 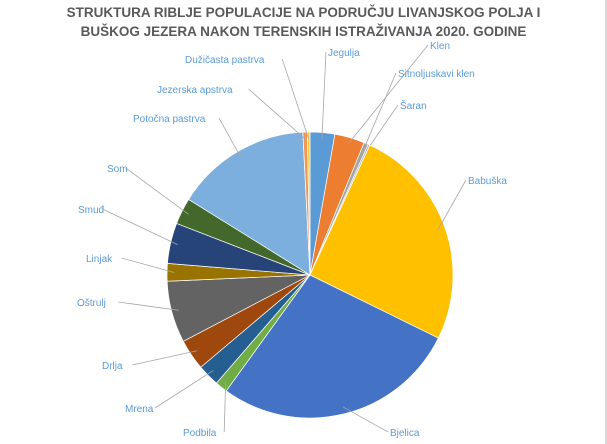 I want to click on slice-label-11: Smuđ, so click(x=91, y=210).